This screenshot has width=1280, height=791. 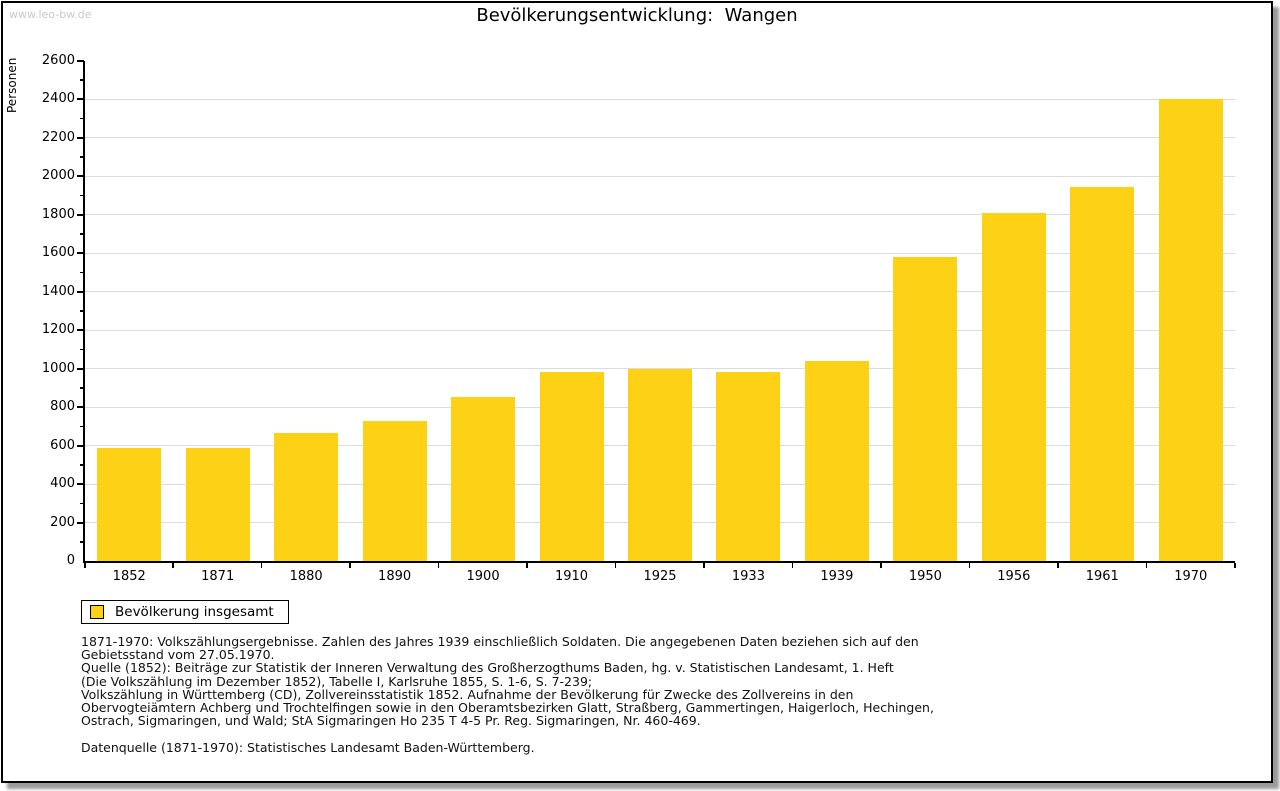 What do you see at coordinates (129, 576) in the screenshot?
I see `x-axis-label: 1852` at bounding box center [129, 576].